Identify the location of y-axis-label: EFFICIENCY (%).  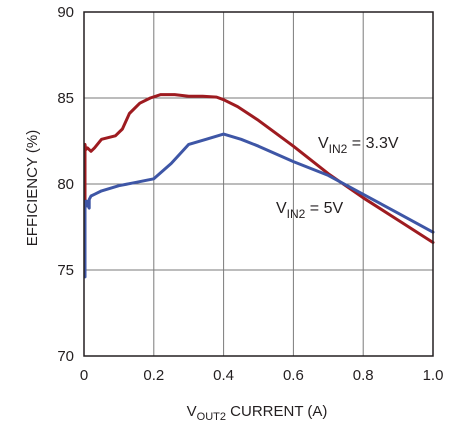
(32, 188).